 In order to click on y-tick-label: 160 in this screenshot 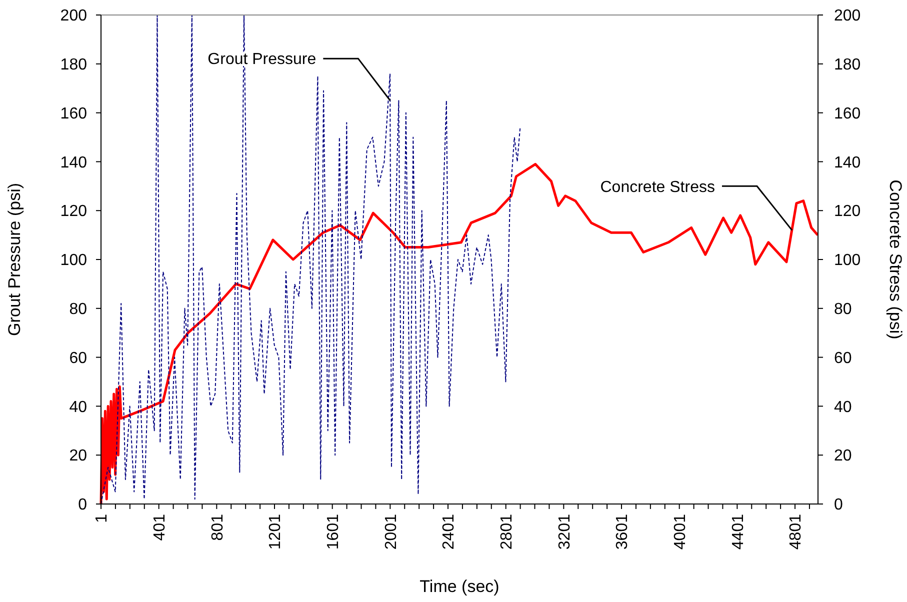, I will do `click(74, 113)`.